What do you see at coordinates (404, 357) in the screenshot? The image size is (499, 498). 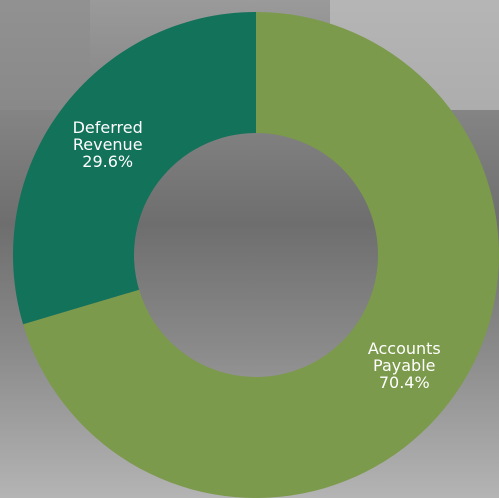 I see `slice-name: Accounts Payable` at bounding box center [404, 357].